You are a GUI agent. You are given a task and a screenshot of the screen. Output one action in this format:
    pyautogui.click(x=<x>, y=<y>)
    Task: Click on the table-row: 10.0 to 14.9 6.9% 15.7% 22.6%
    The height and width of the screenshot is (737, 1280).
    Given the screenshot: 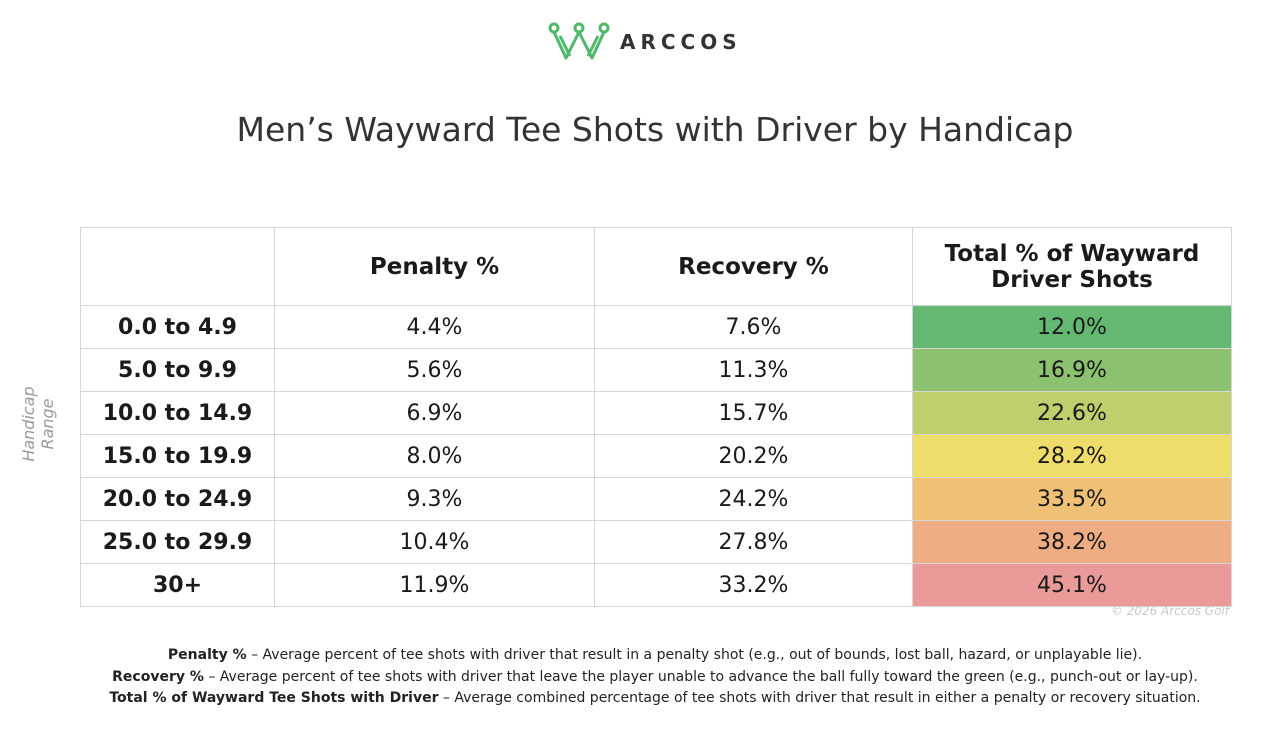 What is the action you would take?
    pyautogui.click(x=656, y=413)
    